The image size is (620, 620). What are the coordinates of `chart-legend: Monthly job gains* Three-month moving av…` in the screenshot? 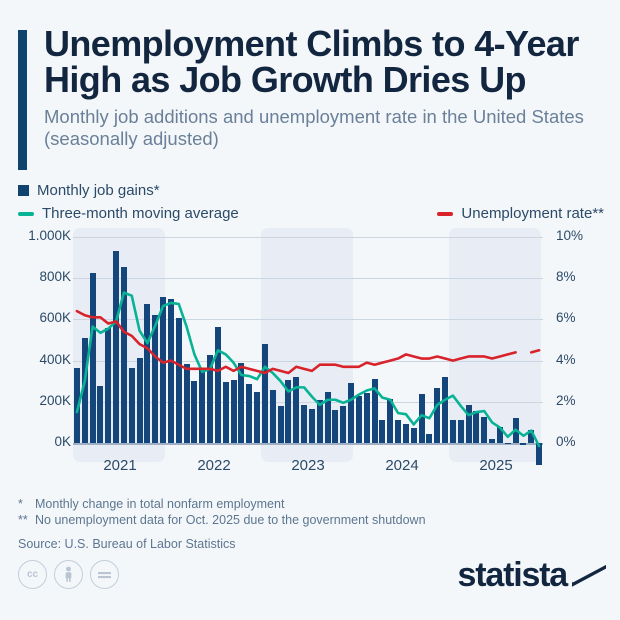 It's located at (312, 204).